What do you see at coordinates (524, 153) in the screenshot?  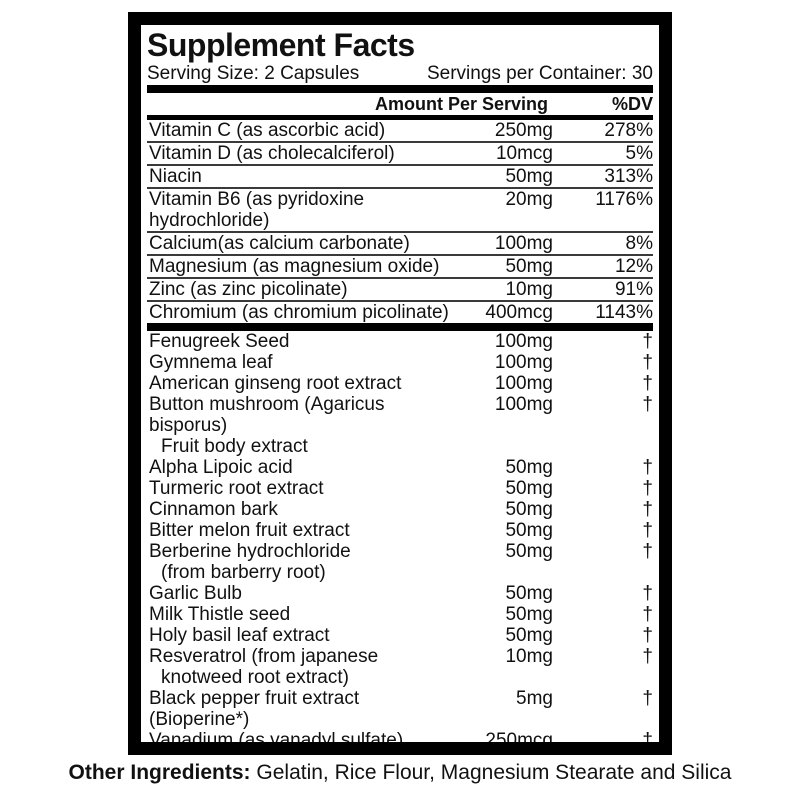 I see `ingredient-amount: 10mcg` at bounding box center [524, 153].